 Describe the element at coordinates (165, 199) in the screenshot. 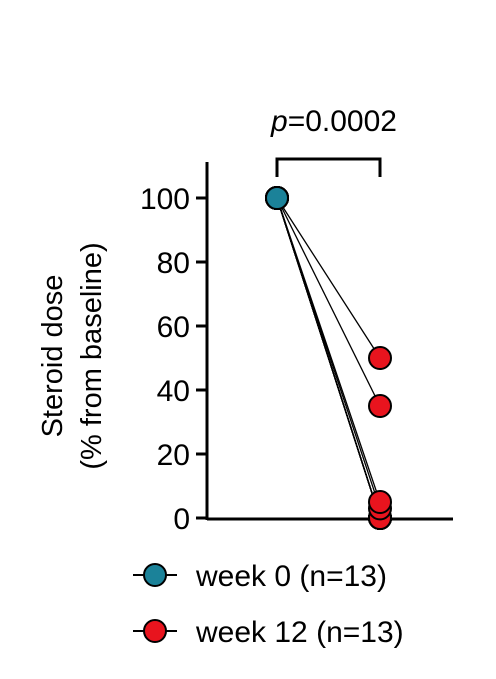

I see `y-tick-label-100: 100` at that location.